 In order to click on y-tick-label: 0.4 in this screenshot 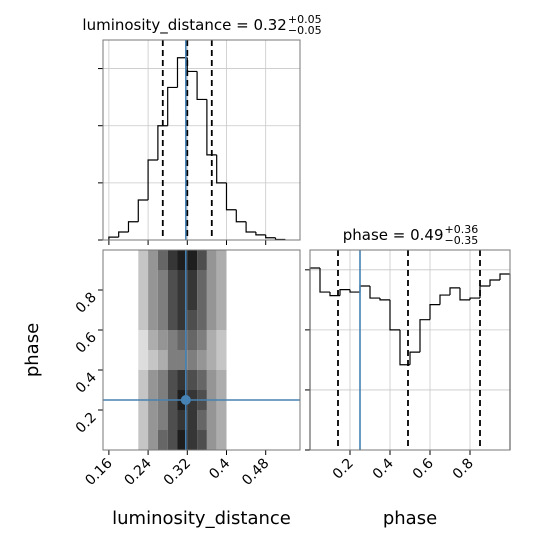, I will do `click(86, 382)`.